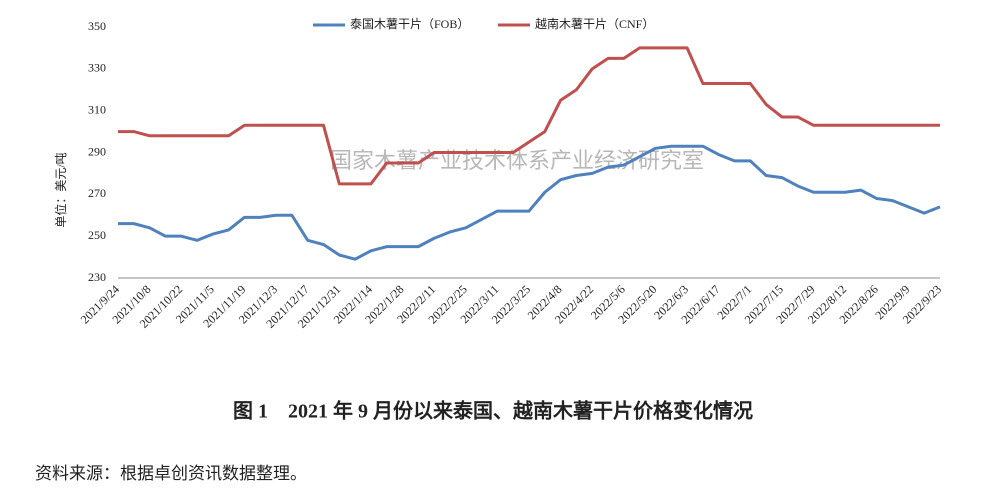  Describe the element at coordinates (97, 68) in the screenshot. I see `y-tick-label: 330` at that location.